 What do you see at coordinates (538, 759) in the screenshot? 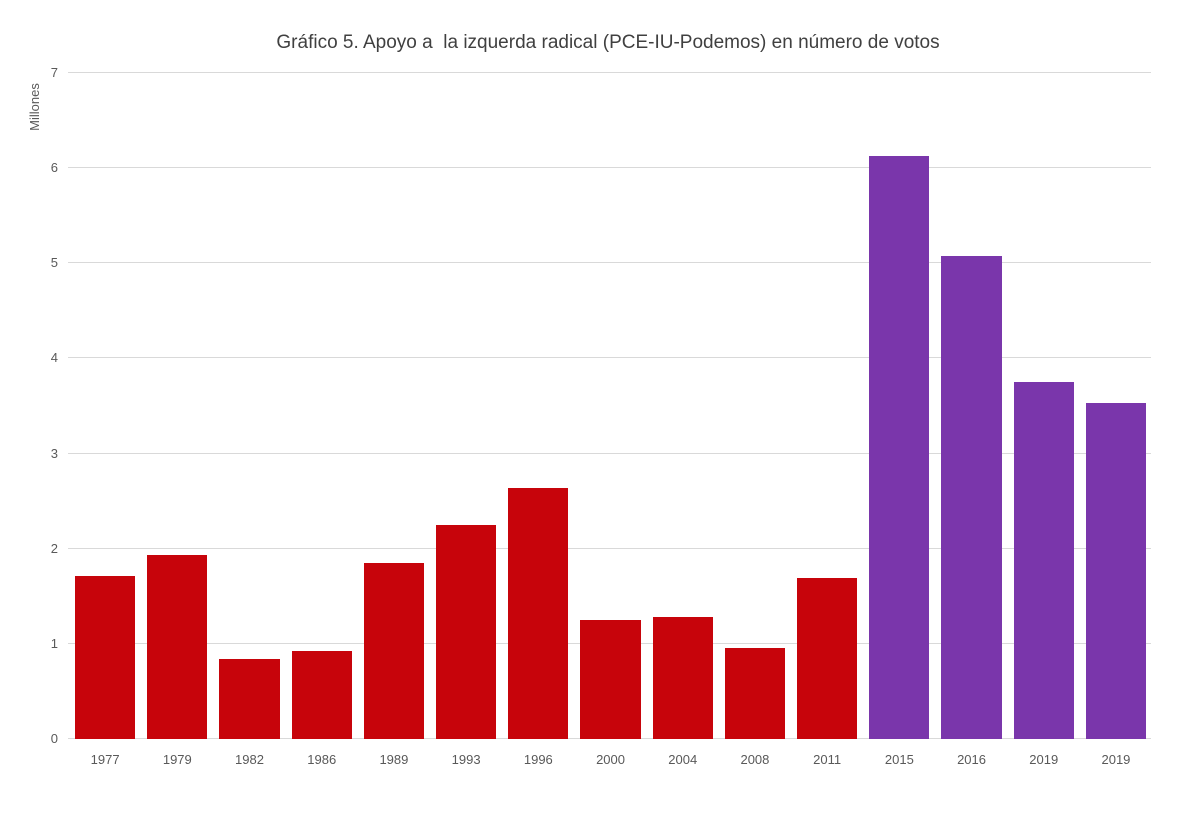
I see `x-tick-label-1996-6: 1996` at bounding box center [538, 759].